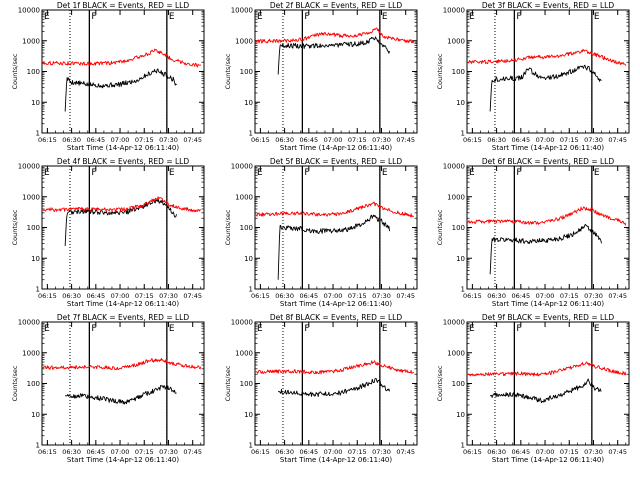 This screenshot has height=480, width=640. What do you see at coordinates (123, 5) in the screenshot?
I see `panel-title: Det 1f BLACK = Events, RED = LLD` at bounding box center [123, 5].